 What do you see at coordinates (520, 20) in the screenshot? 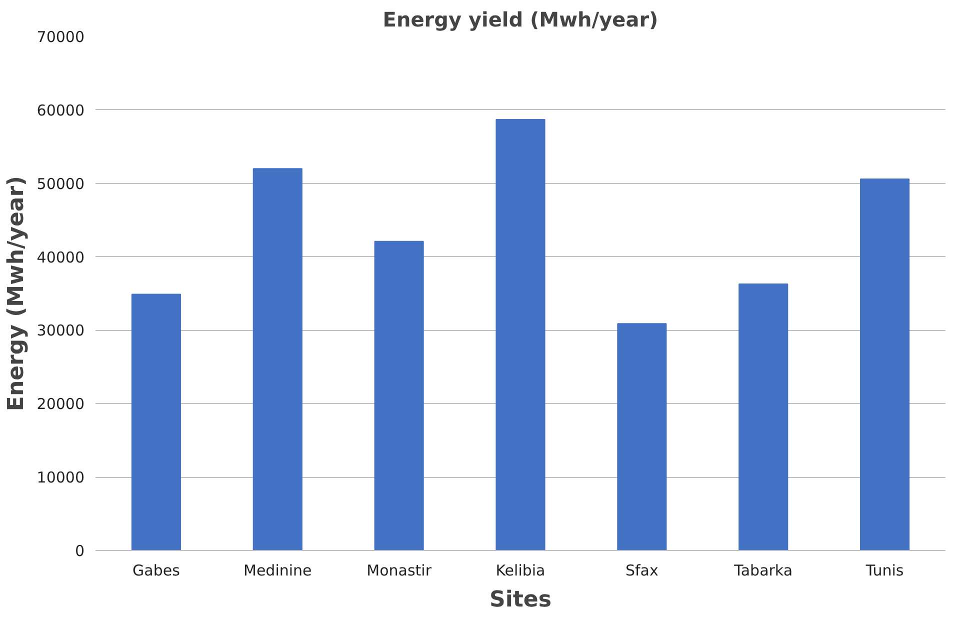
I see `chart-title: Energy yield (Mwh/year)` at bounding box center [520, 20].